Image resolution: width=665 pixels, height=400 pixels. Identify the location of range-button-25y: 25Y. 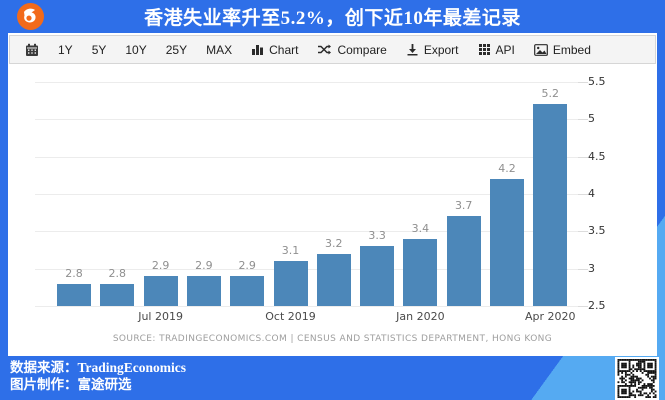
(176, 49).